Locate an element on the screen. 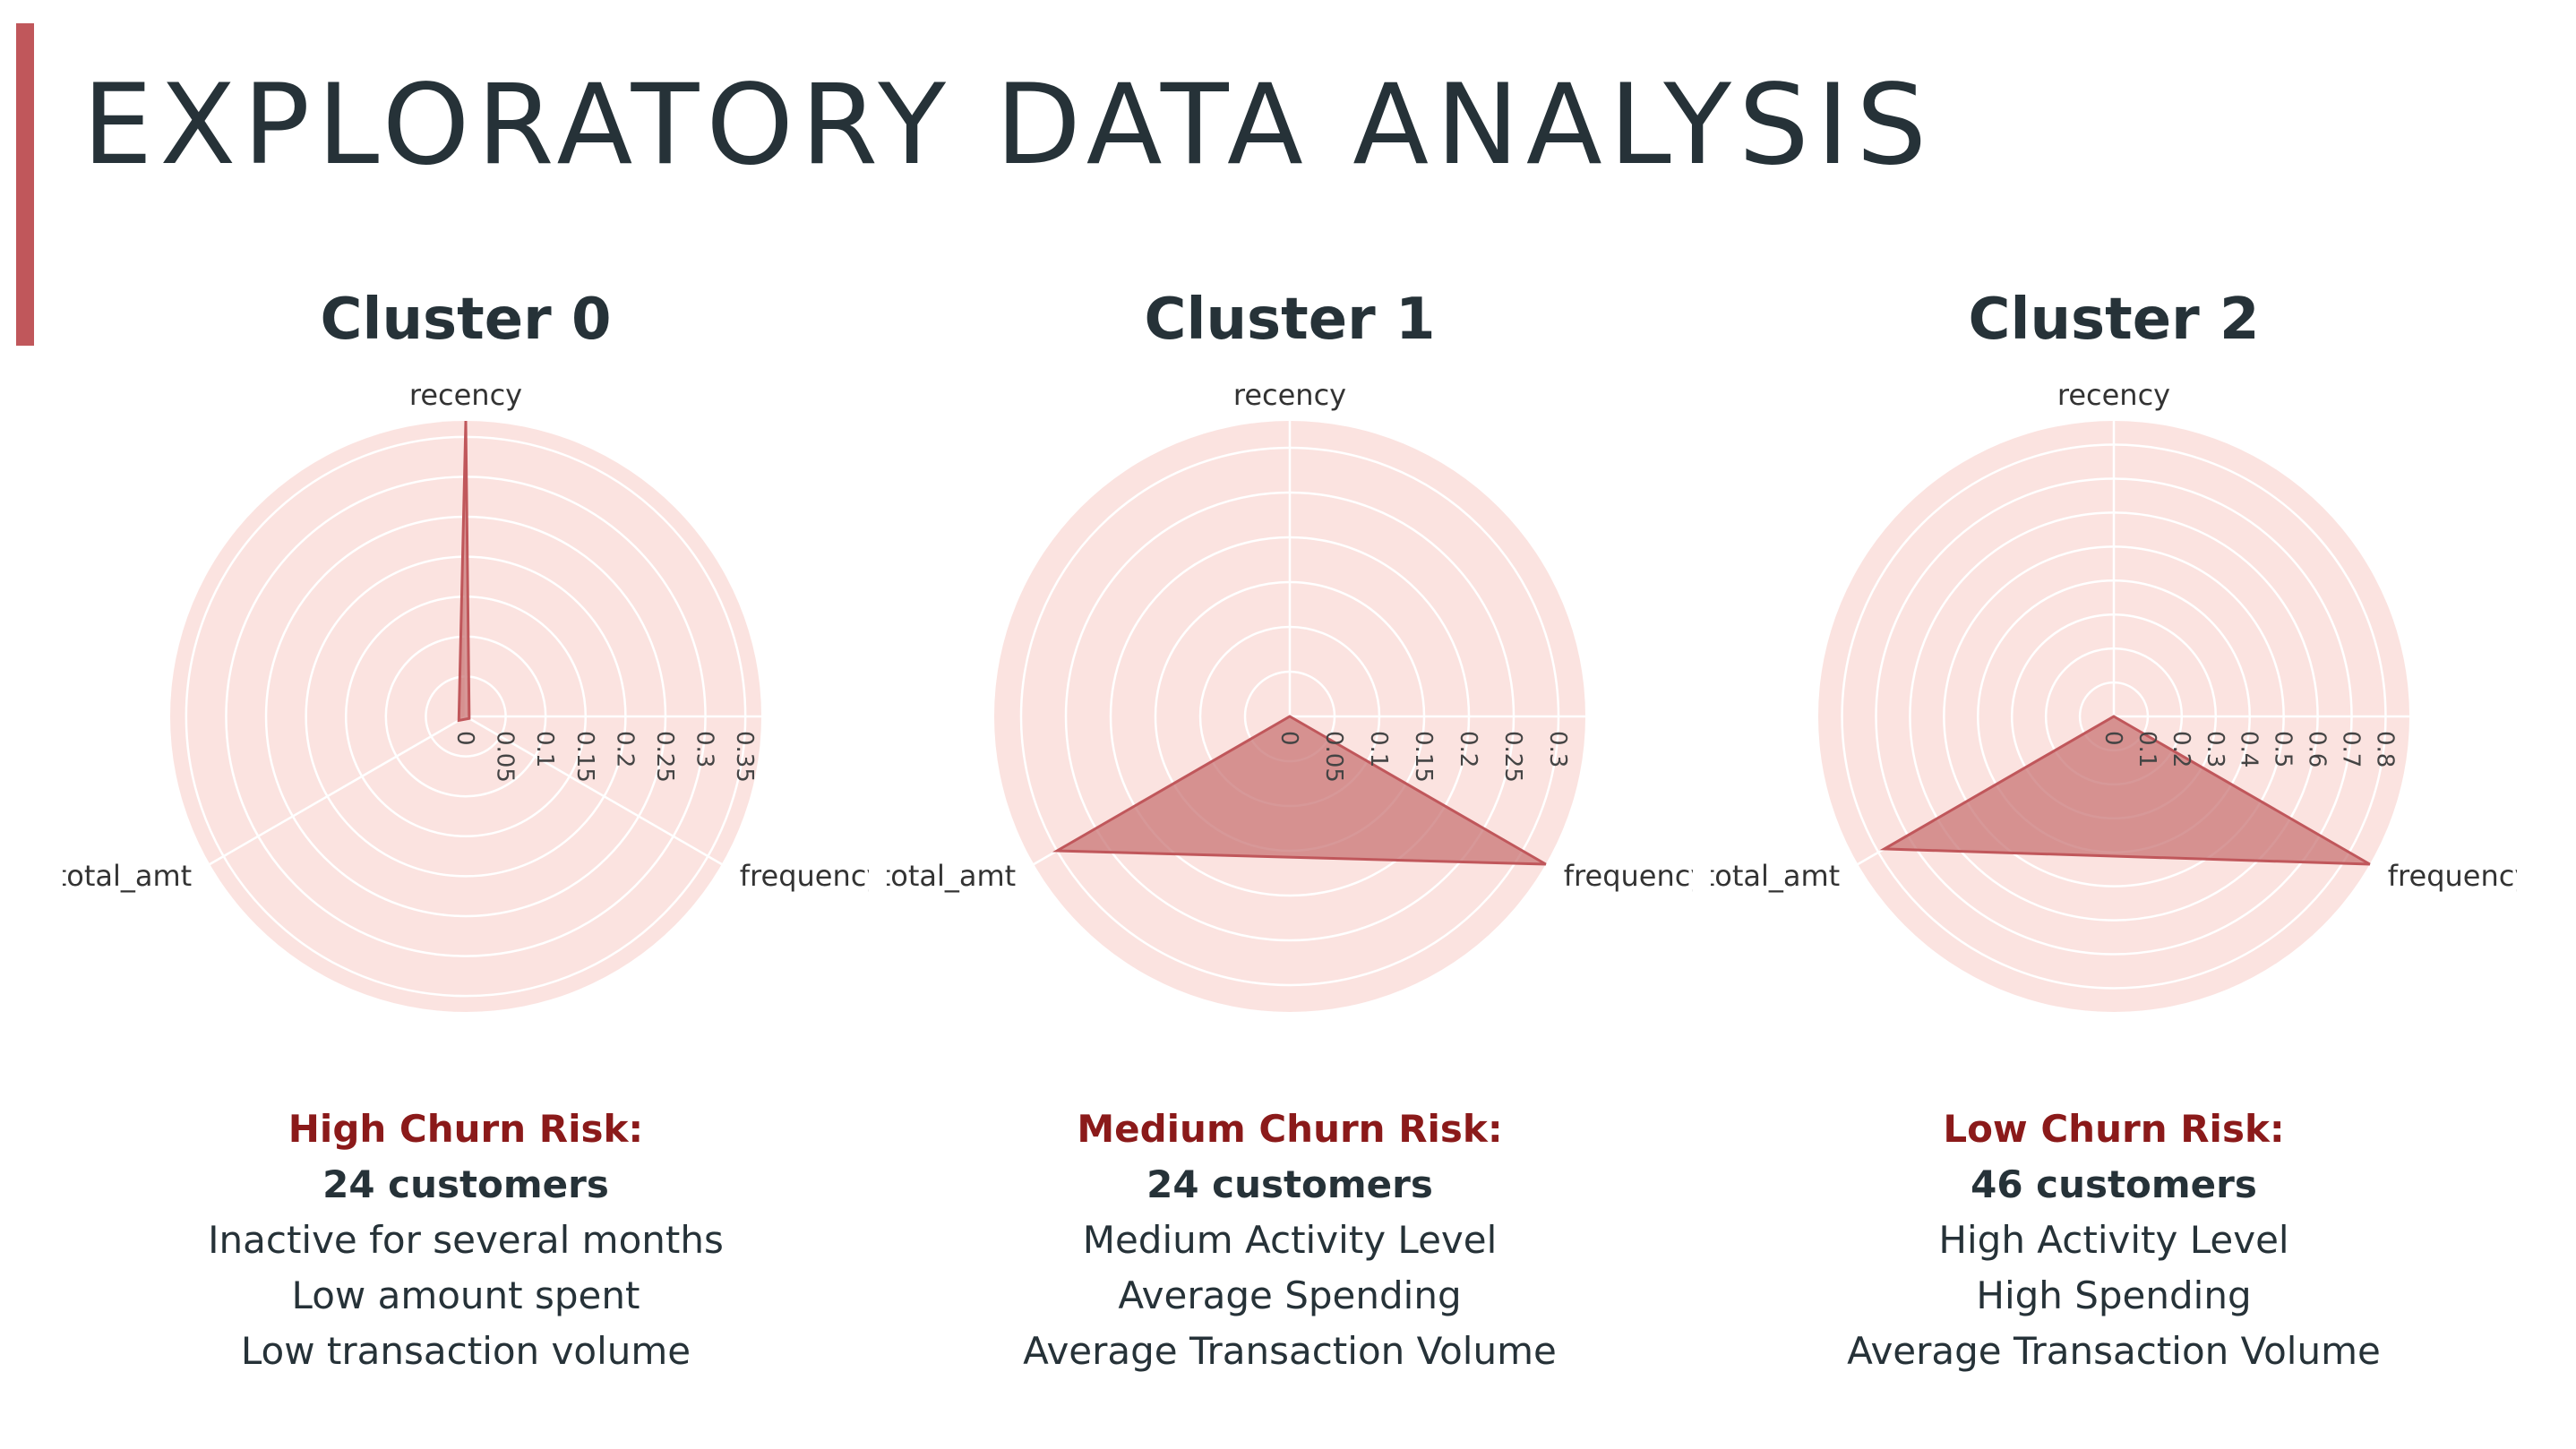 The image size is (2576, 1449). cluster-title: Cluster 2 is located at coordinates (2114, 320).